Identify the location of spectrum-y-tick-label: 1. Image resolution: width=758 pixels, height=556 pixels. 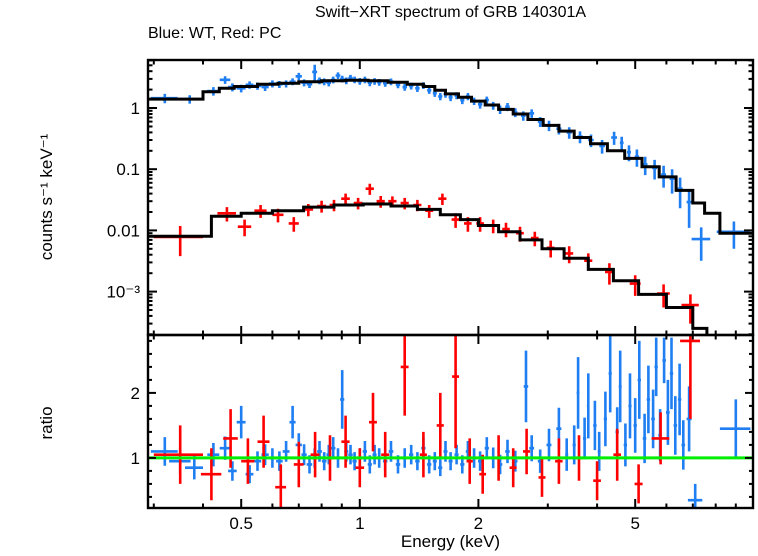
(135, 108).